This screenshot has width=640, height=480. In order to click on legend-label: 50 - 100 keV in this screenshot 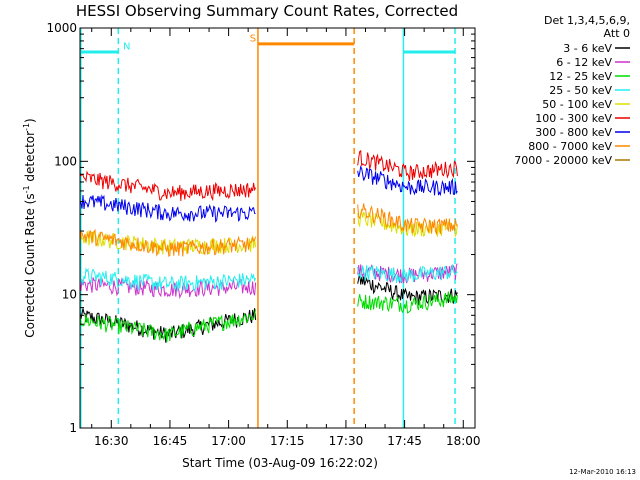, I will do `click(577, 104)`.